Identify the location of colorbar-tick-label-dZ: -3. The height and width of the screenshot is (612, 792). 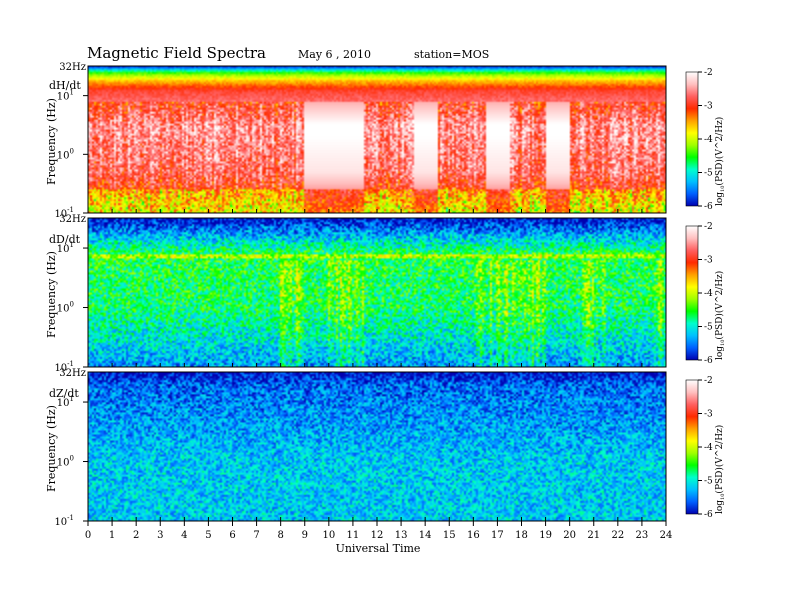
(708, 415).